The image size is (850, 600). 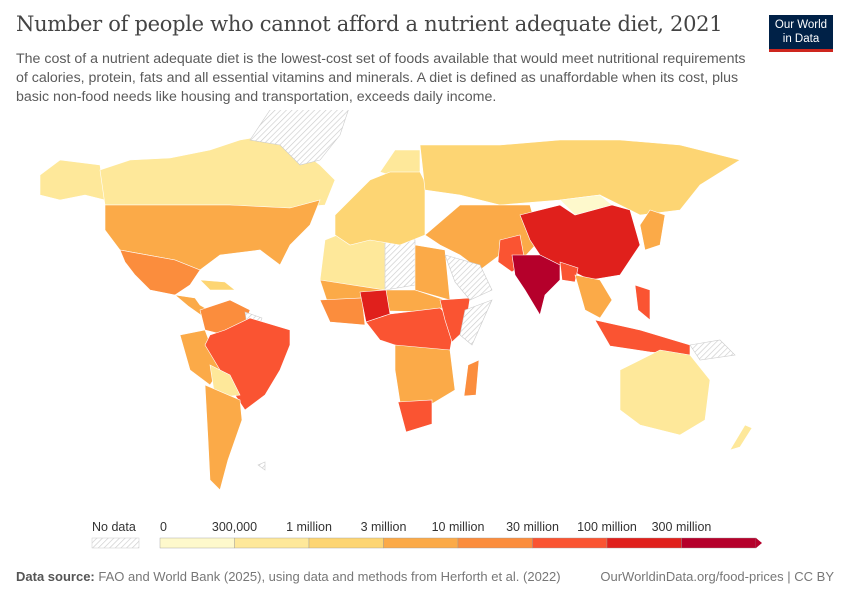 I want to click on region-china, so click(x=580, y=242).